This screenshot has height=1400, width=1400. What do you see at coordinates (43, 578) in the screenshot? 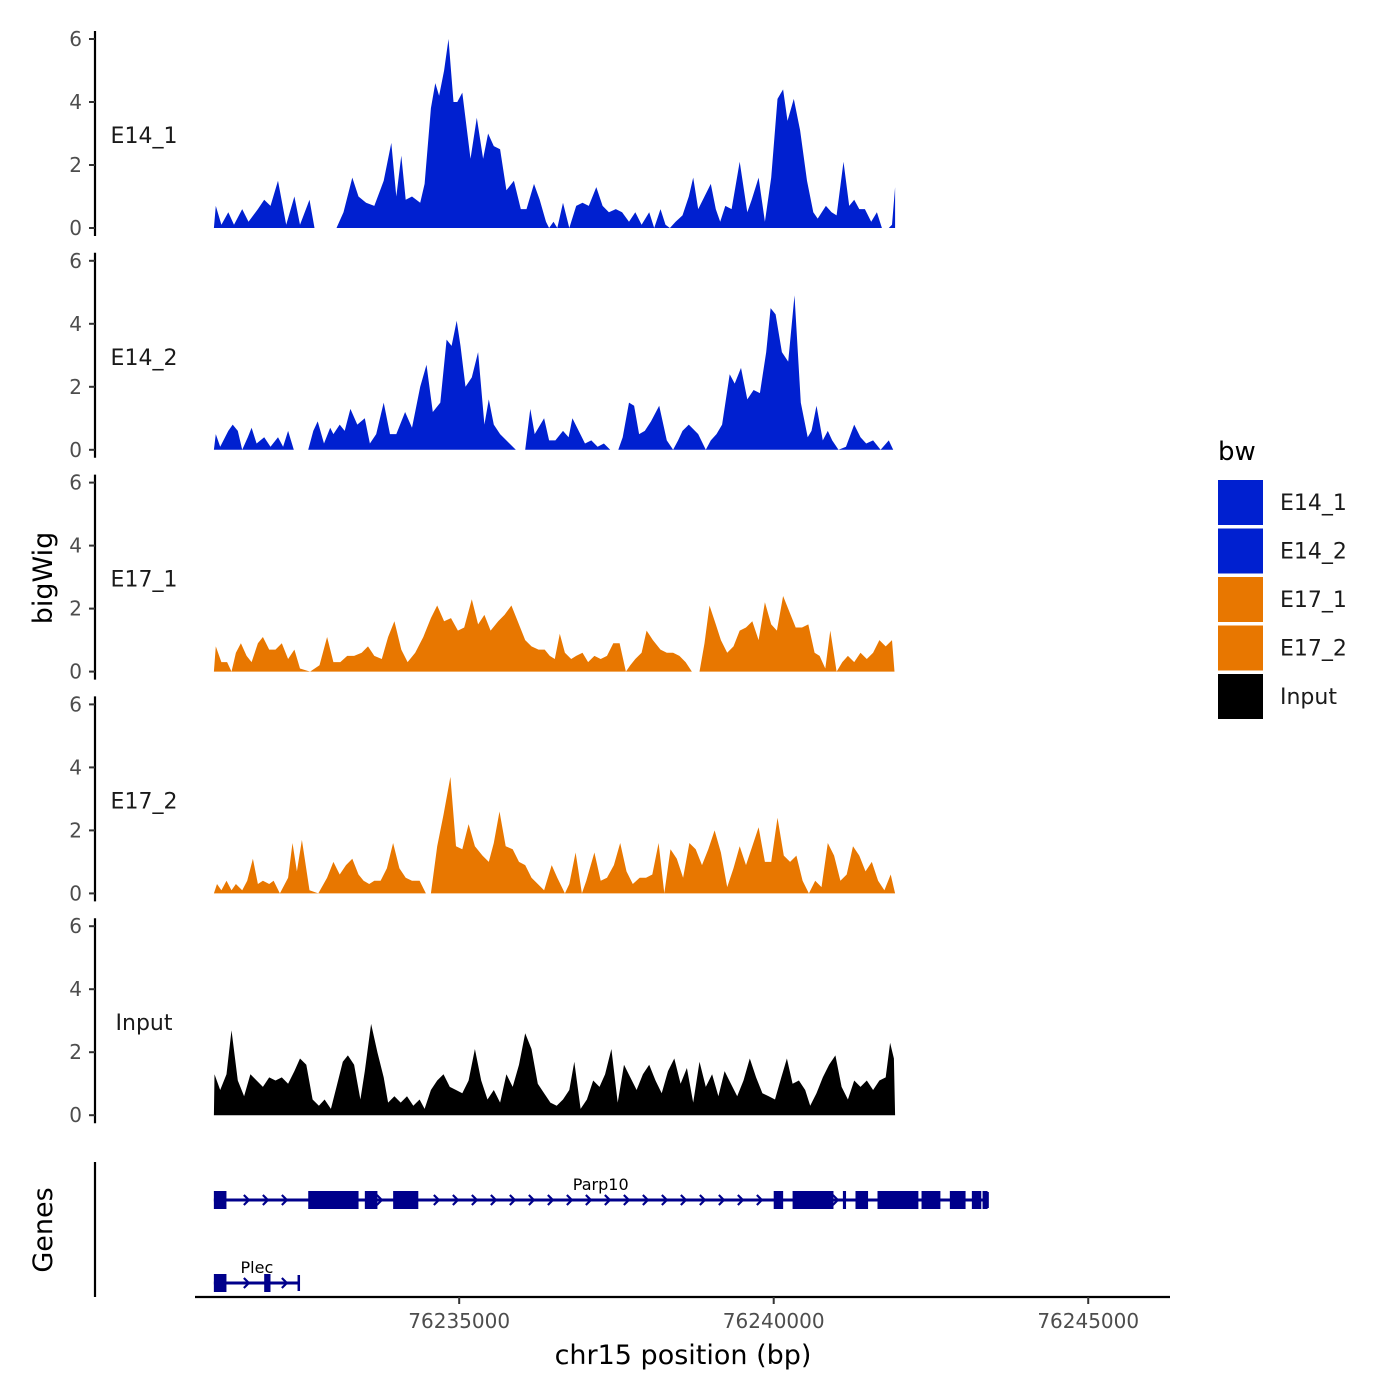
I see `y-axis-title: bigWig` at bounding box center [43, 578].